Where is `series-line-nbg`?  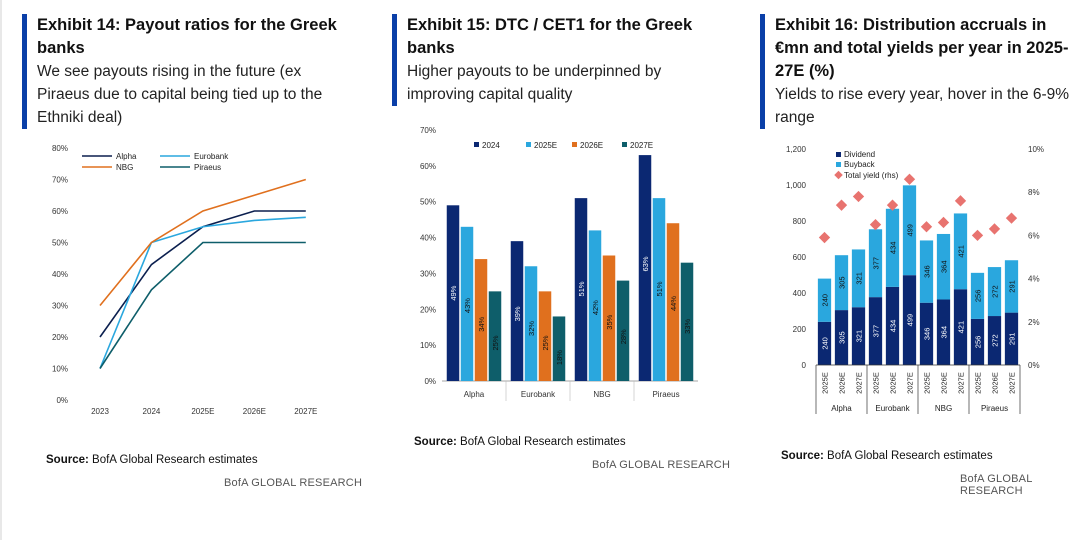
series-line-nbg is located at coordinates (203, 242).